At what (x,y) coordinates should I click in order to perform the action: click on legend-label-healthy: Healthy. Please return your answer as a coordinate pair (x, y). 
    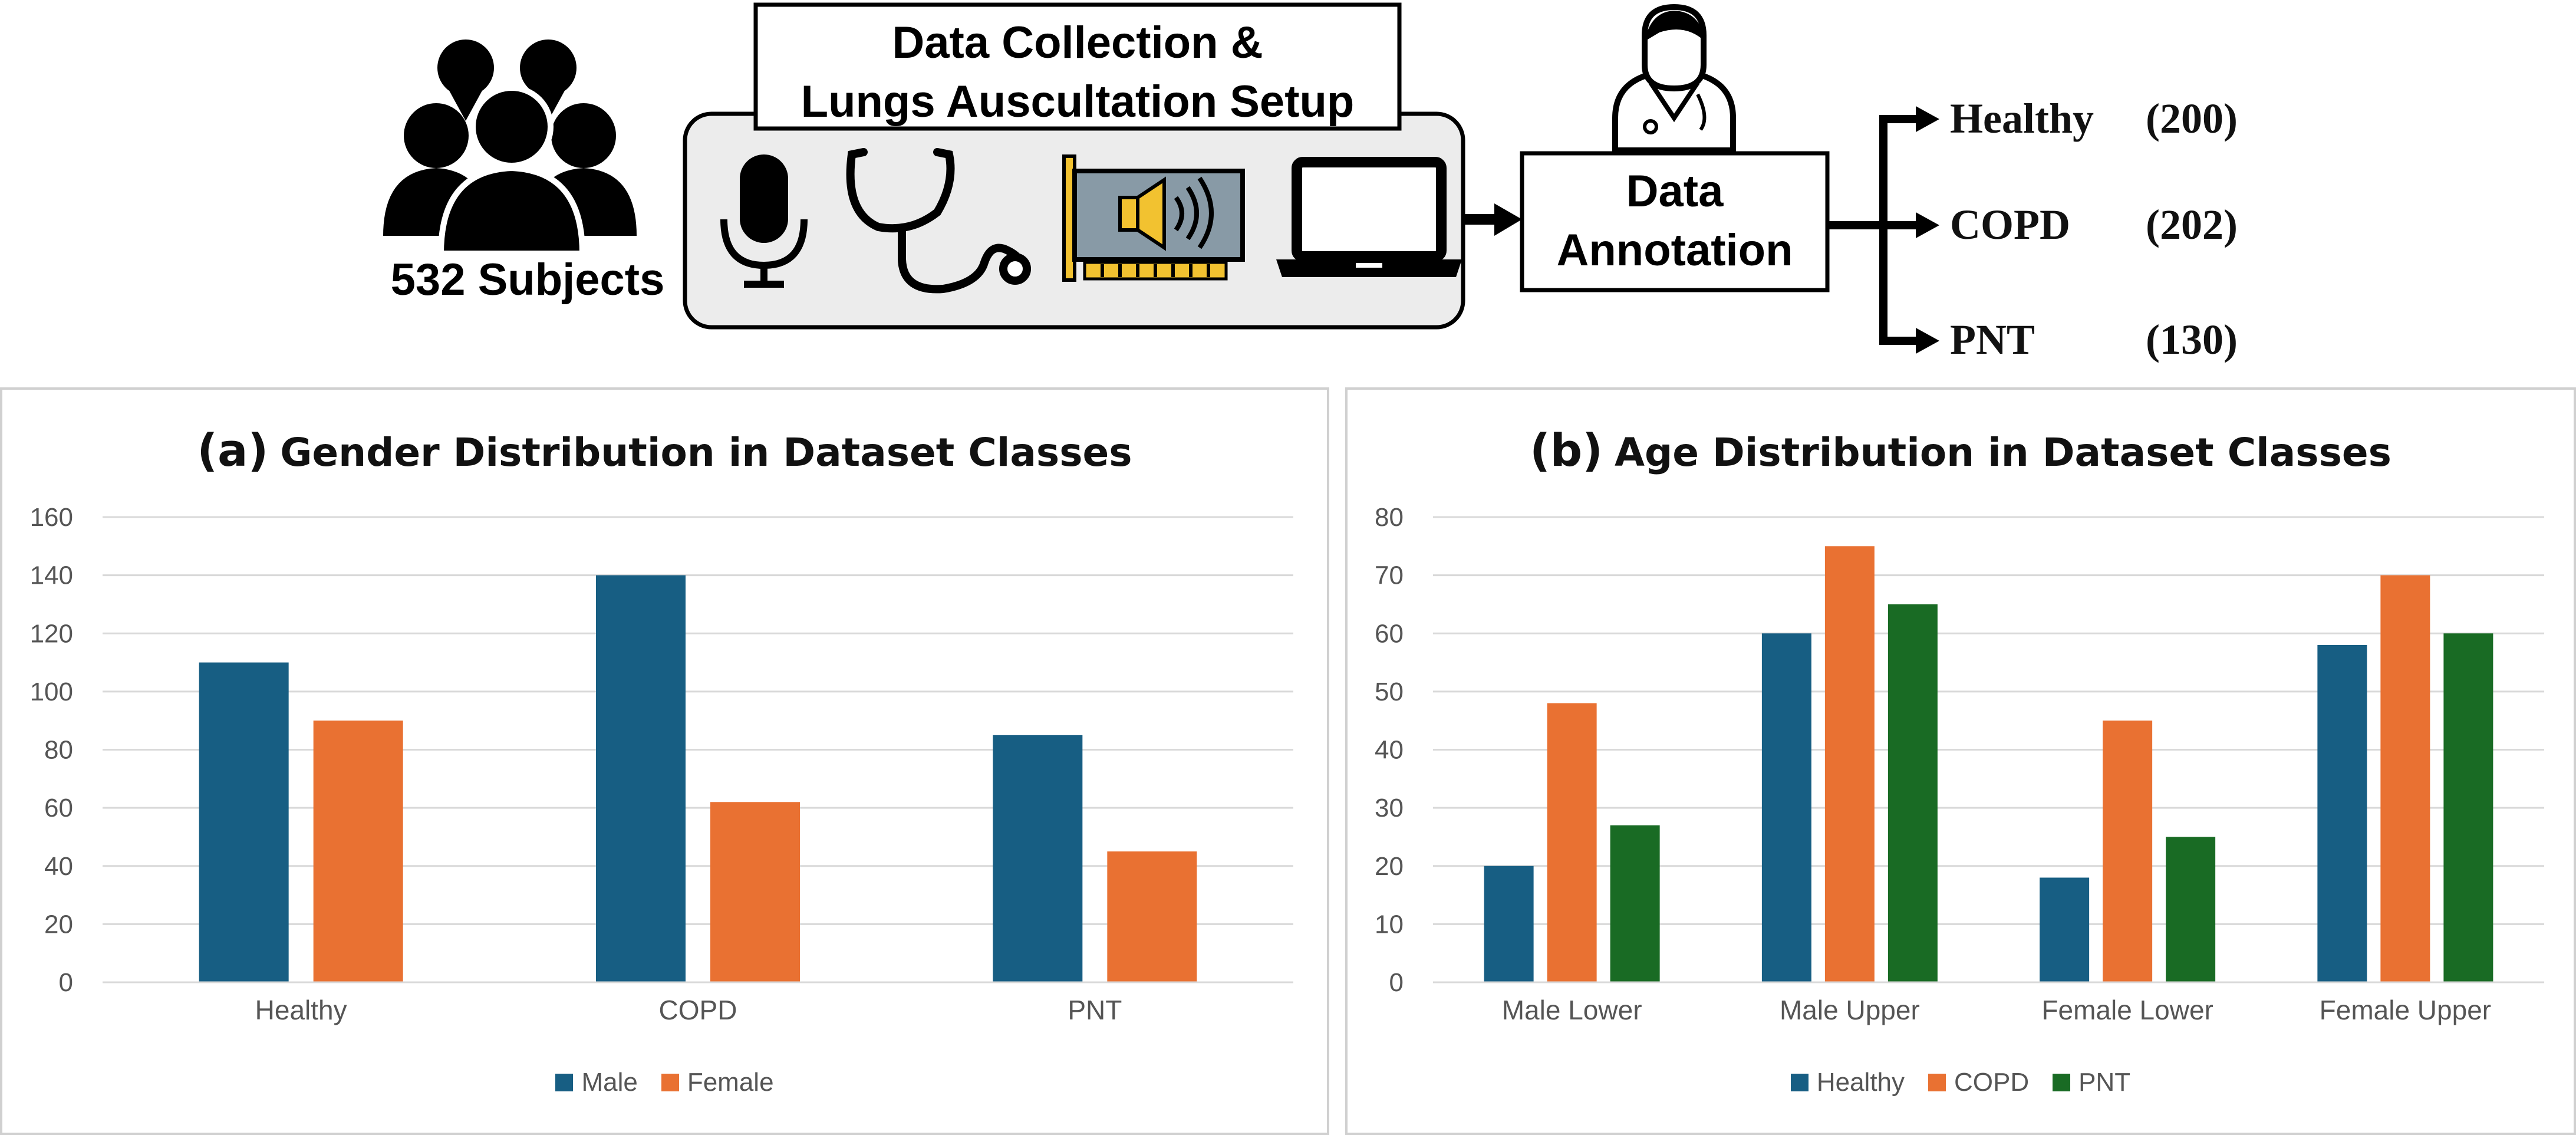
    Looking at the image, I should click on (1860, 1082).